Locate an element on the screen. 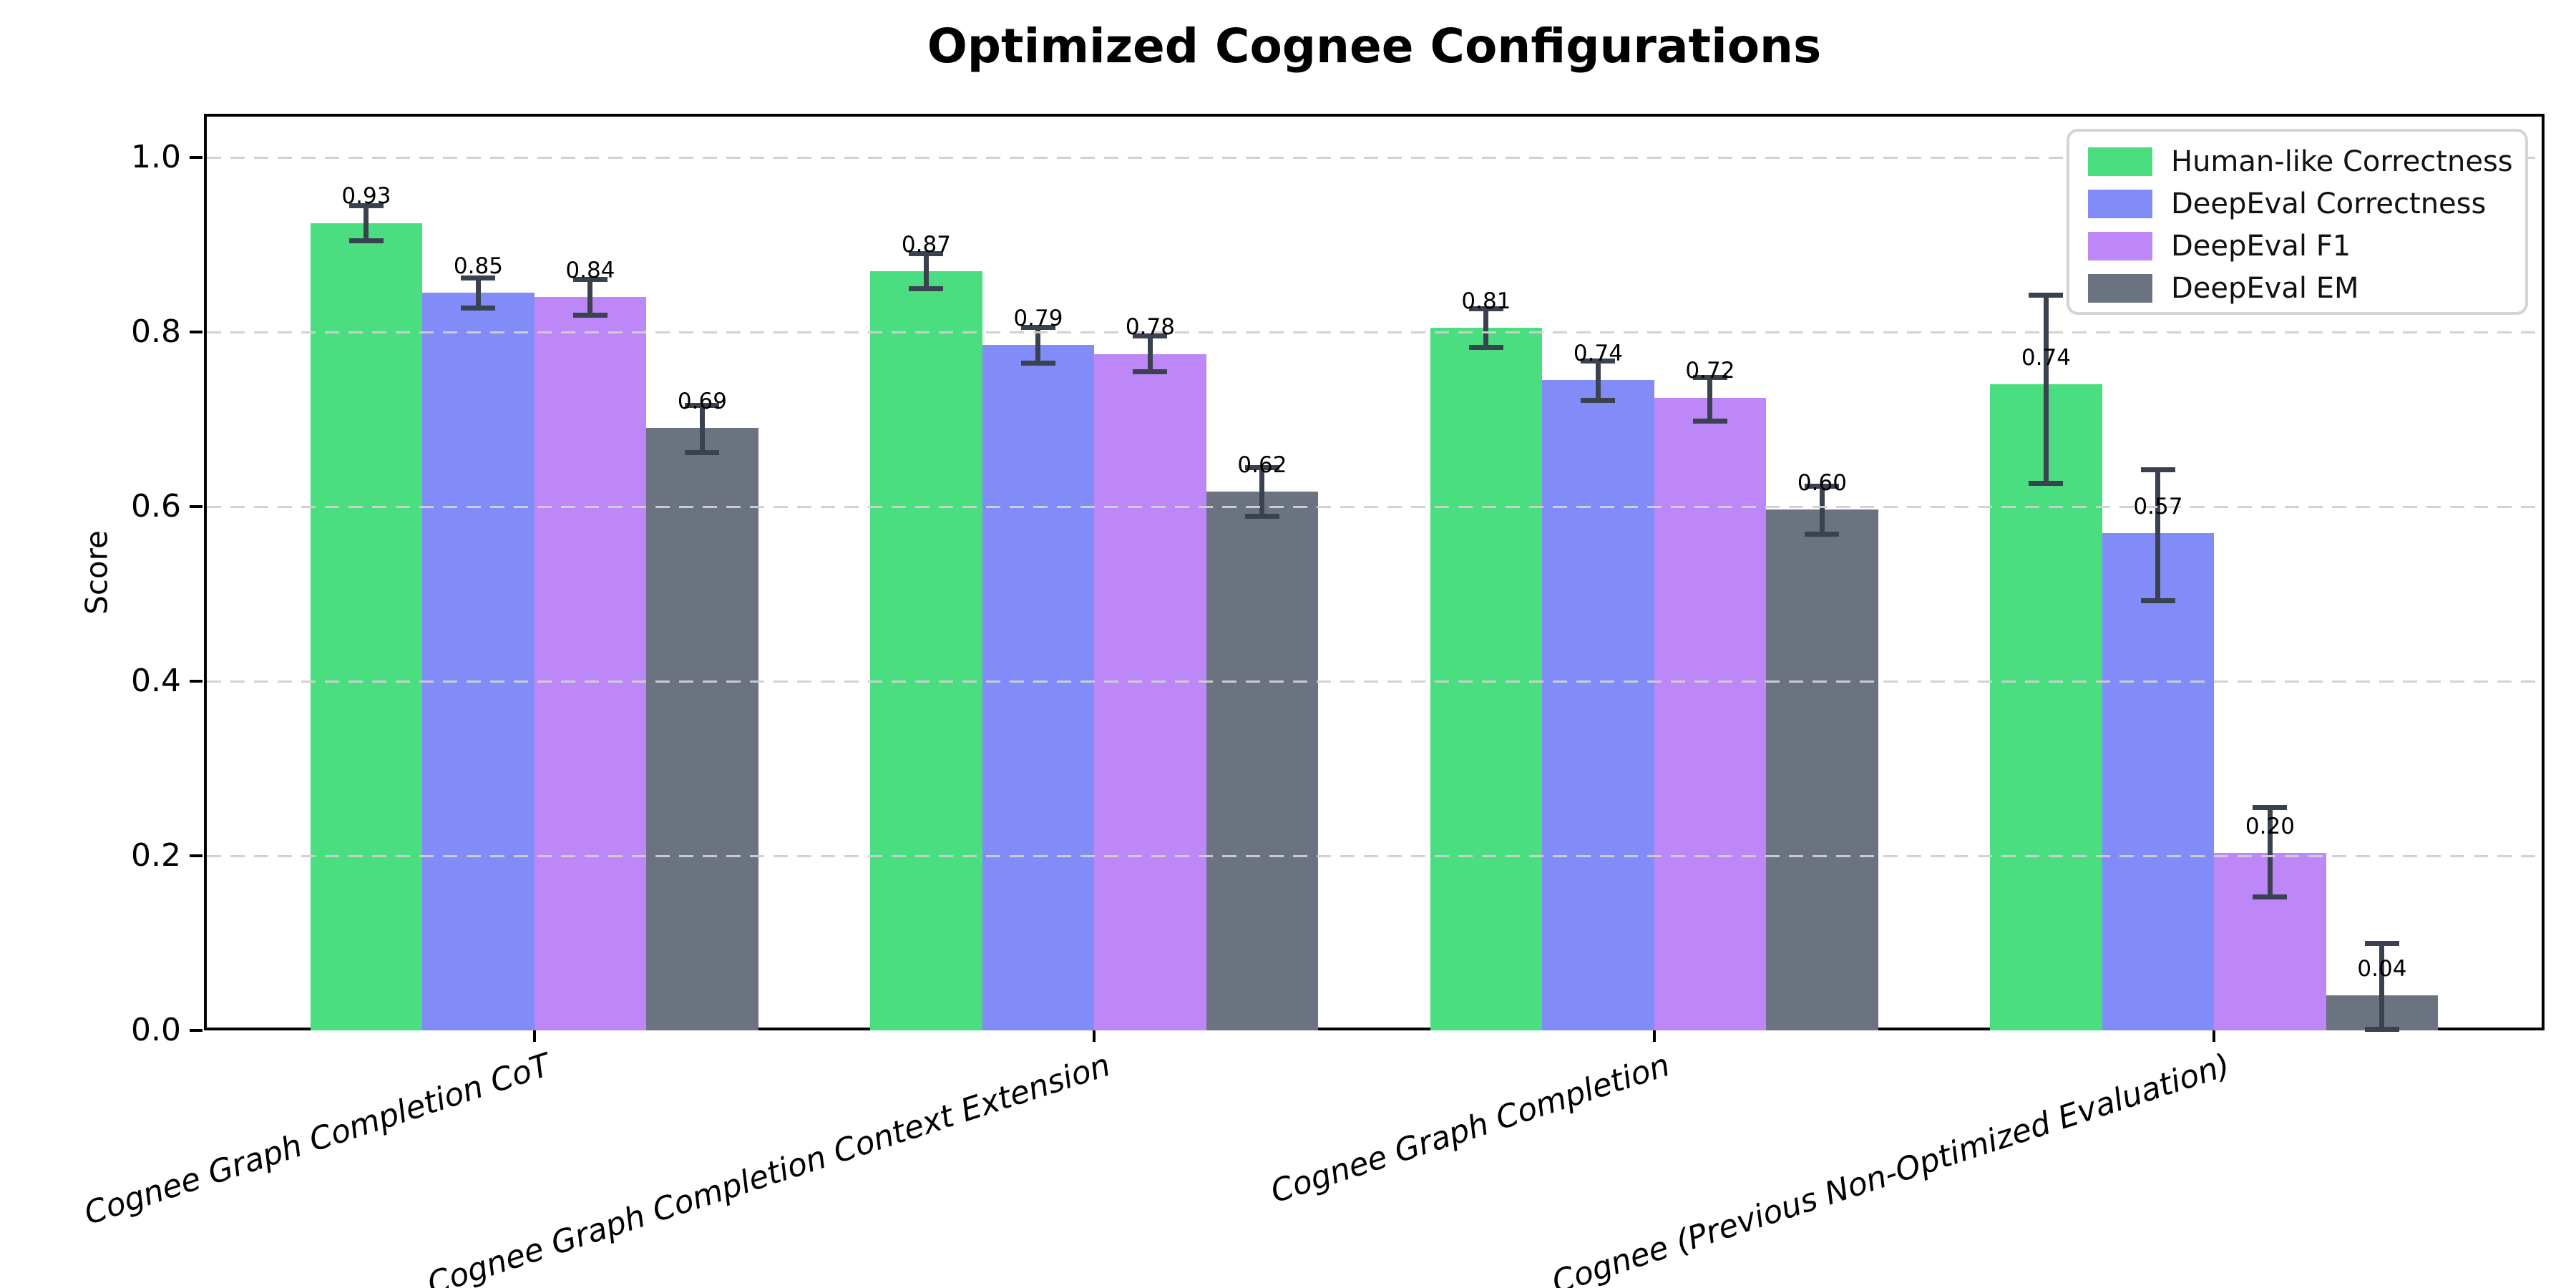 The image size is (2576, 1288). bar-value-label: 0.72 is located at coordinates (1710, 371).